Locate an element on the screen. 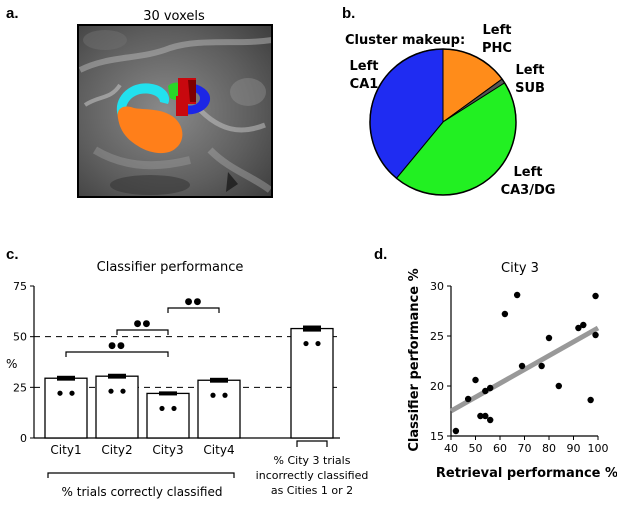  scatter-x-label: Retrieval performance % is located at coordinates (526, 473).